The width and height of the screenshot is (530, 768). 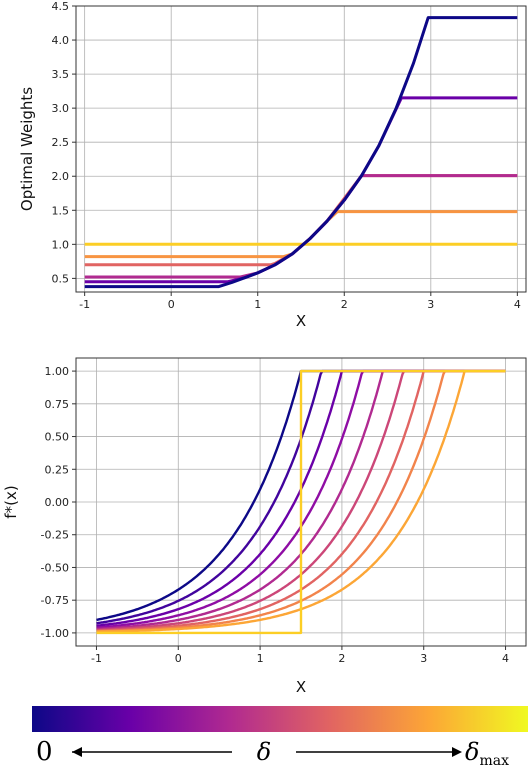 What do you see at coordinates (55, 535) in the screenshot?
I see `y-tick-label: -0.25` at bounding box center [55, 535].